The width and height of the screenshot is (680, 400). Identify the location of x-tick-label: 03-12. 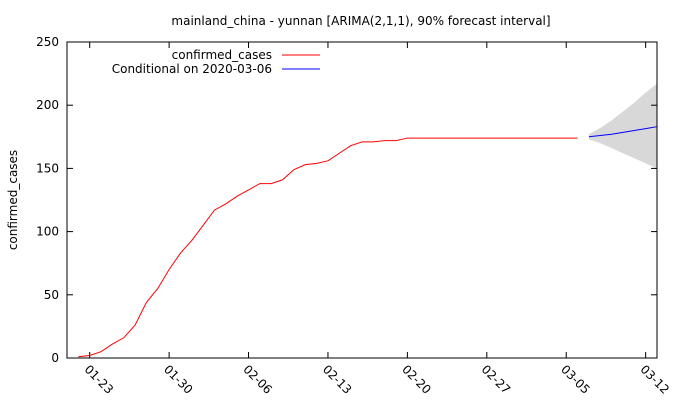
(655, 379).